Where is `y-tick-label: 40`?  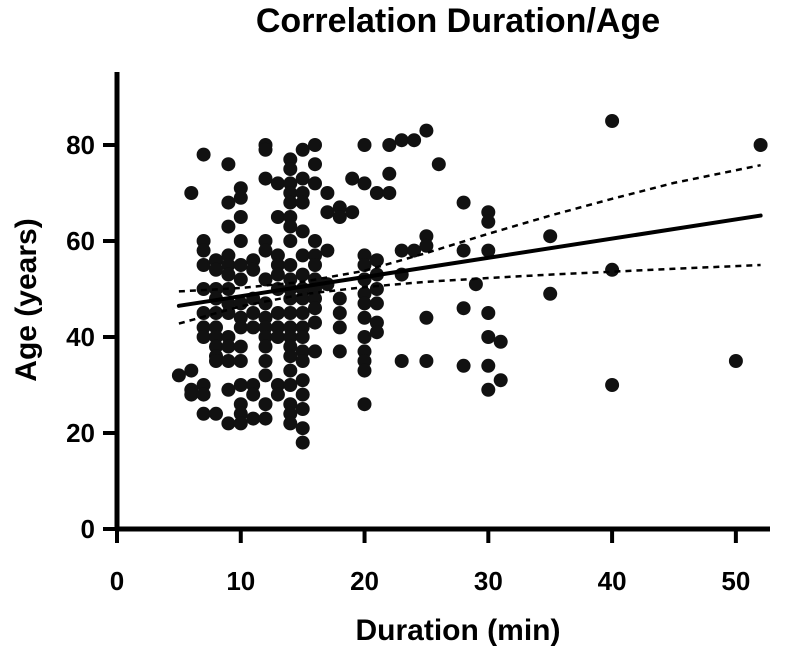 y-tick-label: 40 is located at coordinates (80, 337).